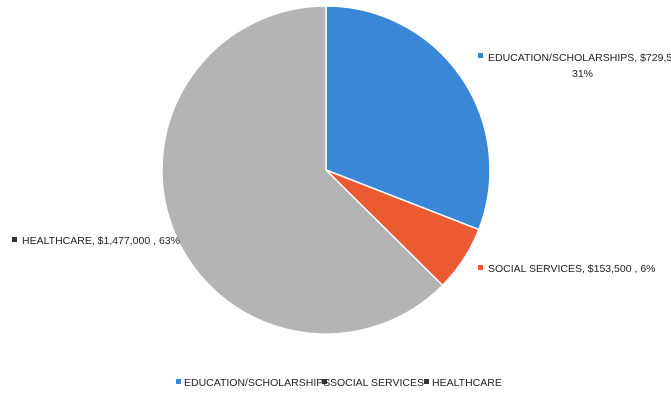  I want to click on legend-marker-healthcare, so click(426, 381).